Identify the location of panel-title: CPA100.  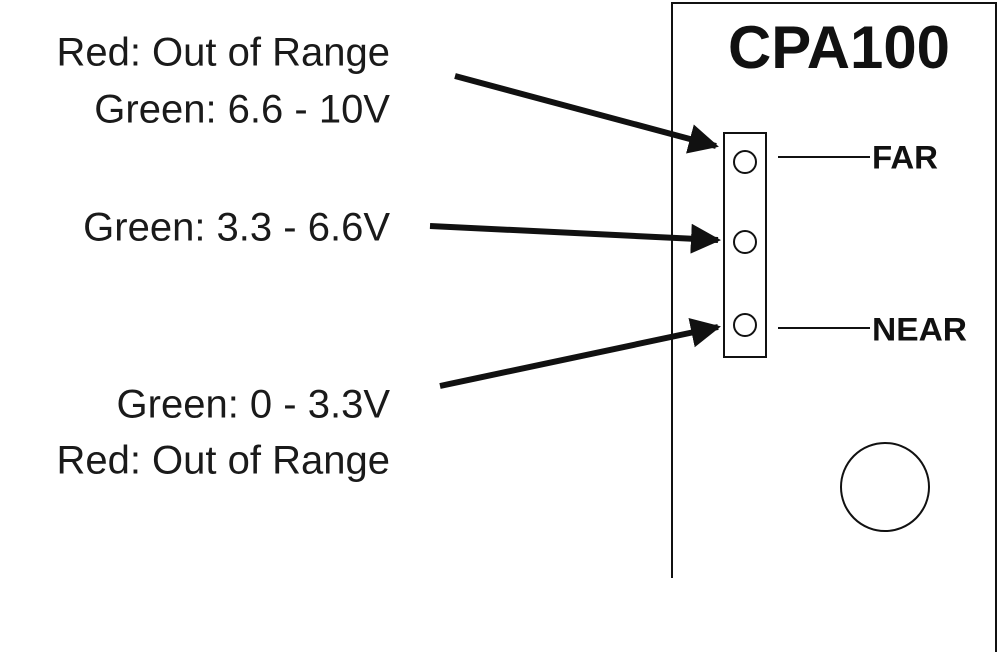
(839, 47).